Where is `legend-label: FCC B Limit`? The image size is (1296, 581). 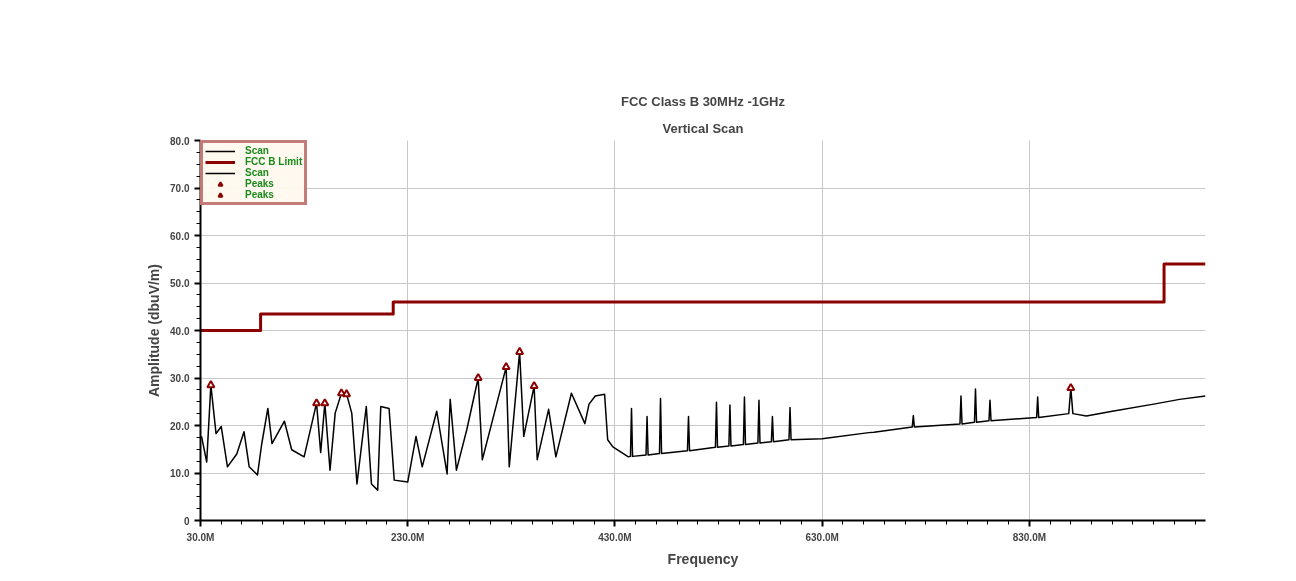
legend-label: FCC B Limit is located at coordinates (274, 161).